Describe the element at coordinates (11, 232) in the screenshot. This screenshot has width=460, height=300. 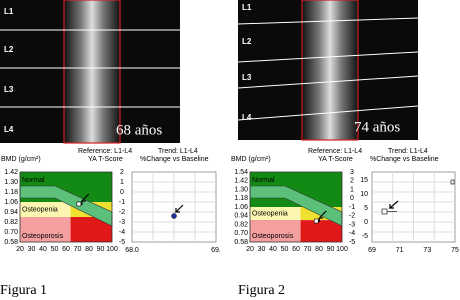
I see `bmd-tick-label: 0.70` at that location.